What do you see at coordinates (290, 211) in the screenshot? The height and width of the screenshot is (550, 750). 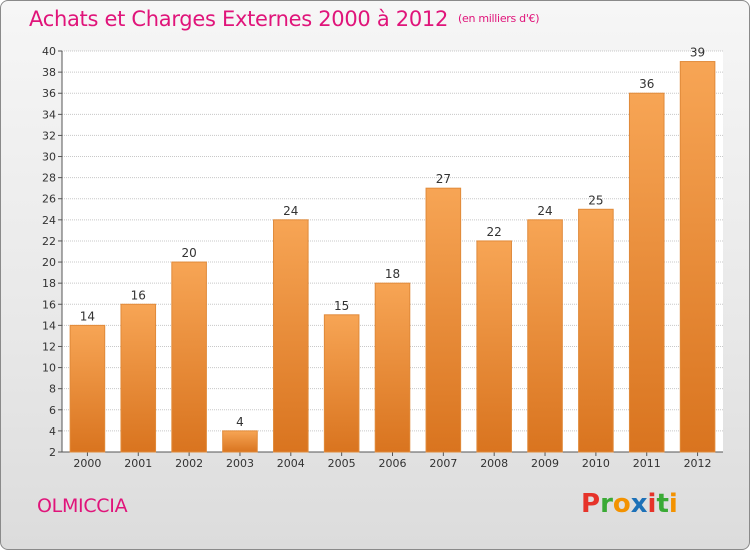 I see `data-label-2004: 24` at bounding box center [290, 211].